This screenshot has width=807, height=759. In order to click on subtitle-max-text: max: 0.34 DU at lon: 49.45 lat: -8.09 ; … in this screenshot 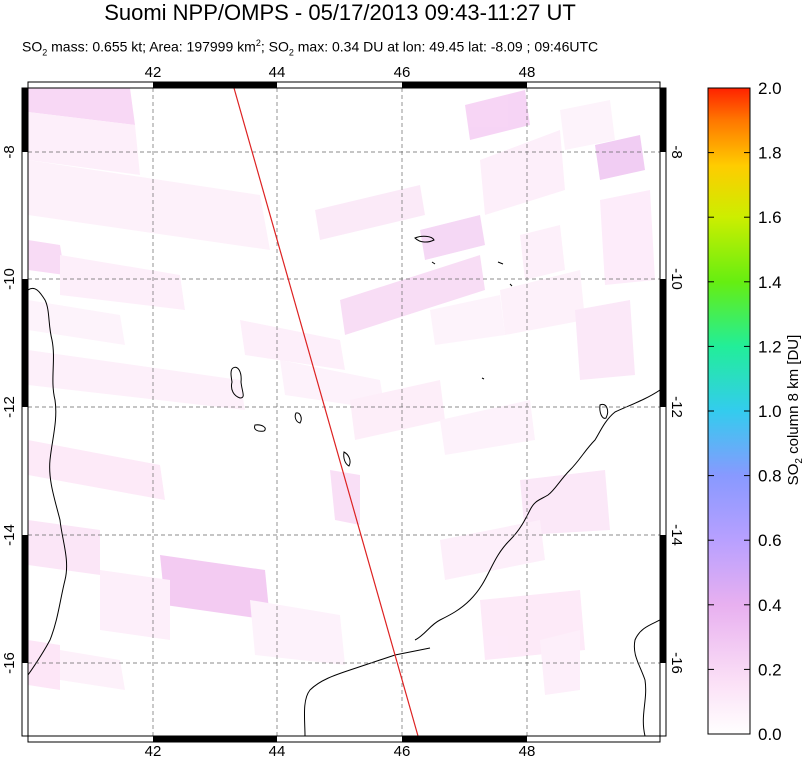, I will do `click(446, 46)`.